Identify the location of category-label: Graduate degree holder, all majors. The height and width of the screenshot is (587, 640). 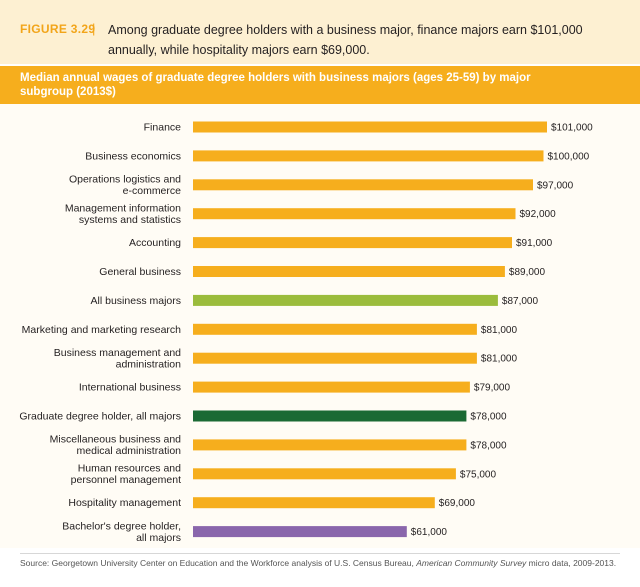
(100, 417).